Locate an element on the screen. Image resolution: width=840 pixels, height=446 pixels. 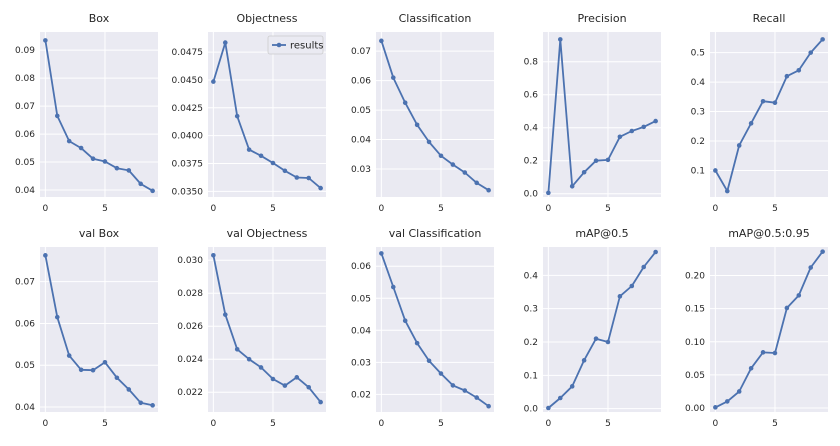
y-tick-label: 0.15 is located at coordinates (695, 310).